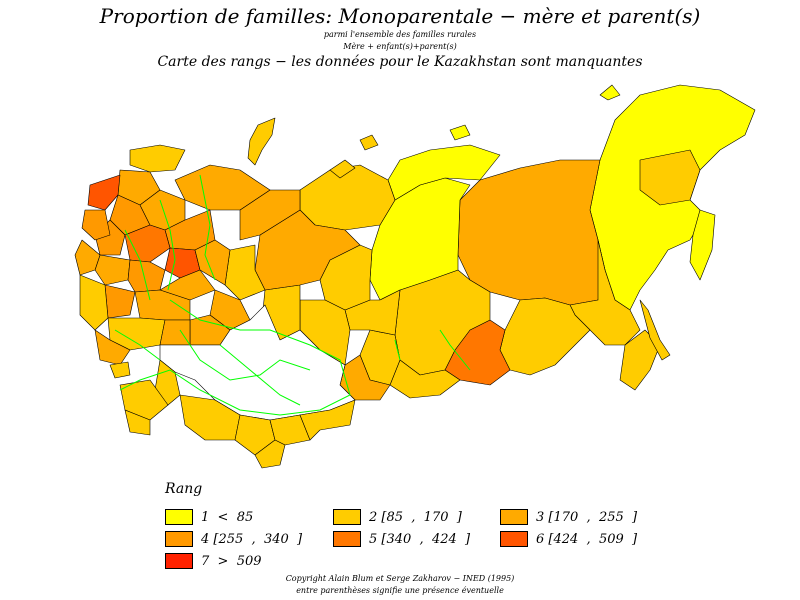 This screenshot has height=600, width=800. I want to click on region-georgia, so click(137, 422).